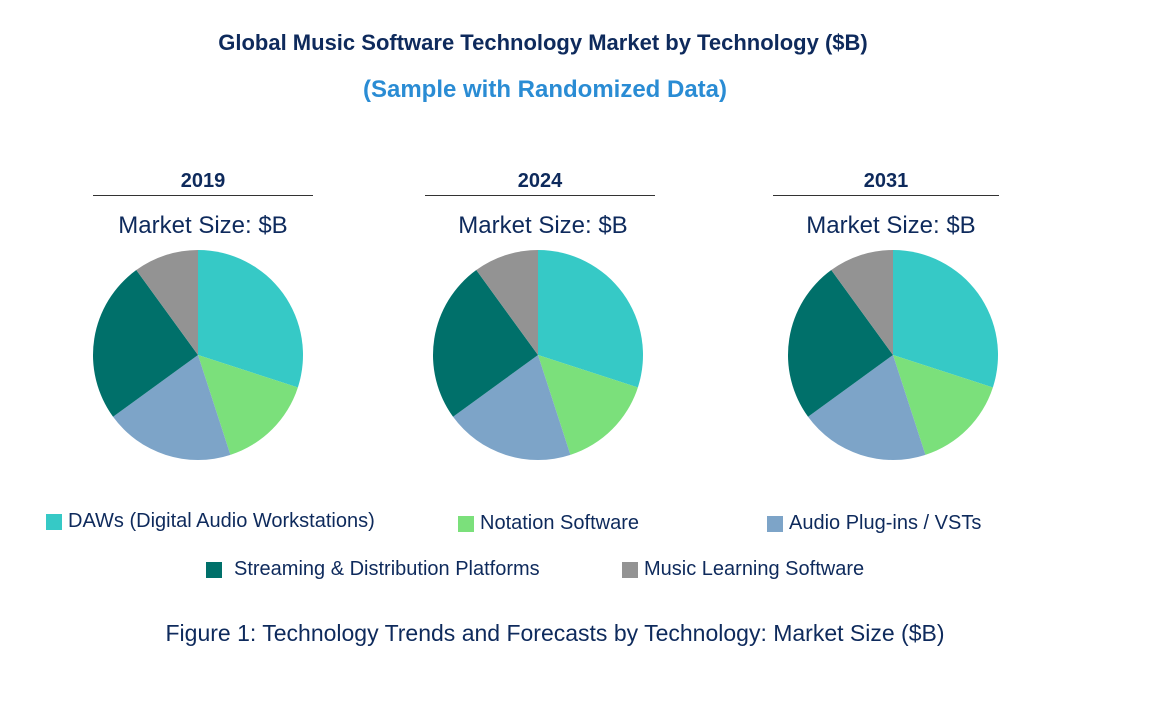  Describe the element at coordinates (545, 89) in the screenshot. I see `chart-subtitle: (Sample with Randomized Data)` at that location.